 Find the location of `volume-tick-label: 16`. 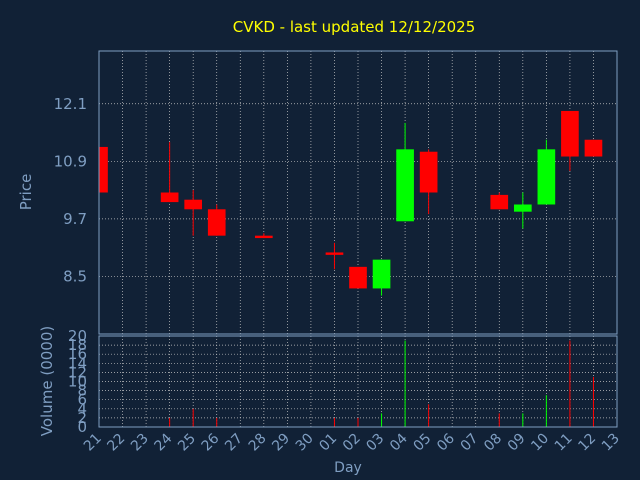

volume-tick-label: 16 is located at coordinates (77, 354).